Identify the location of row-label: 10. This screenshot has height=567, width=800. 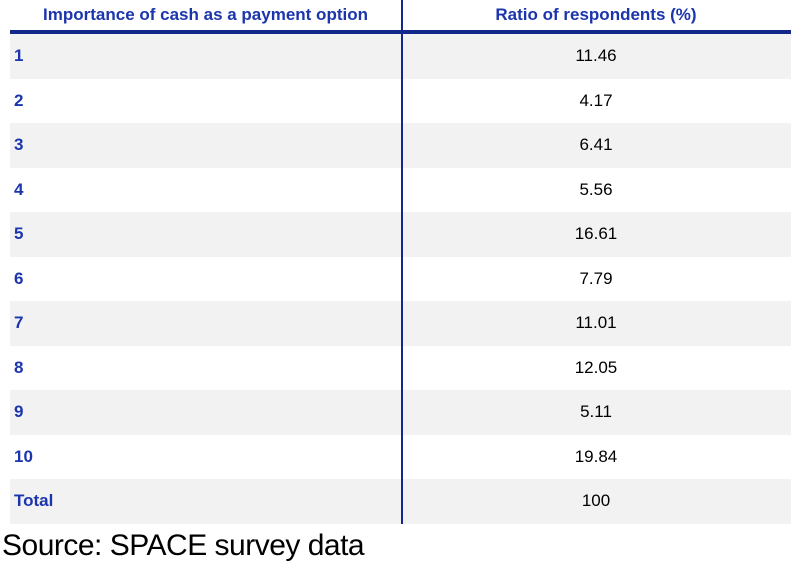
(23, 456).